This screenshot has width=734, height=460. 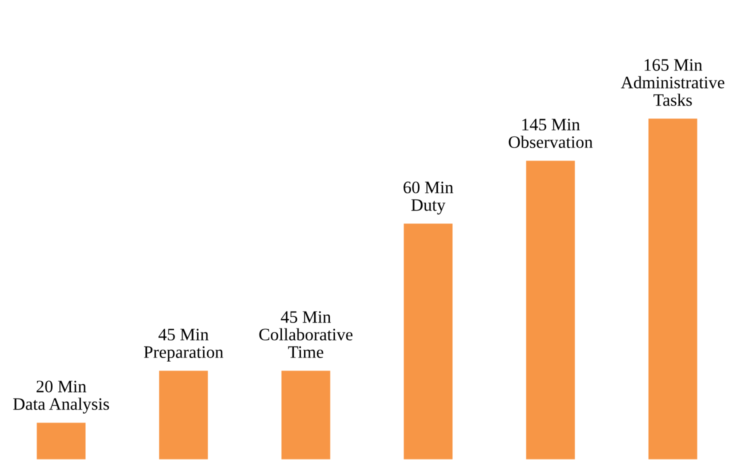 I want to click on x-tick-label: 45 Min Preparation, so click(x=184, y=345).